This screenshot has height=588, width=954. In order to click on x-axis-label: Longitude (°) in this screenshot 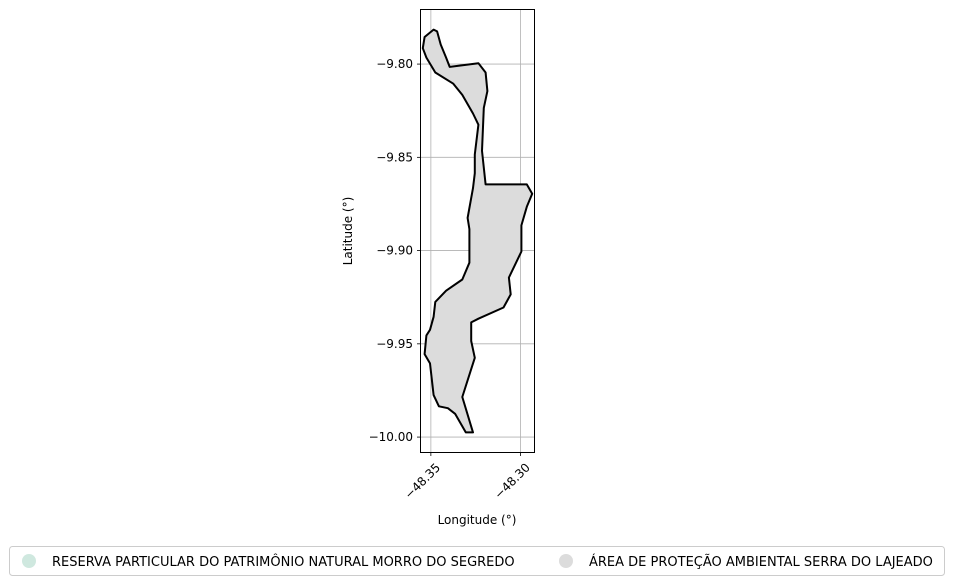, I will do `click(477, 520)`.